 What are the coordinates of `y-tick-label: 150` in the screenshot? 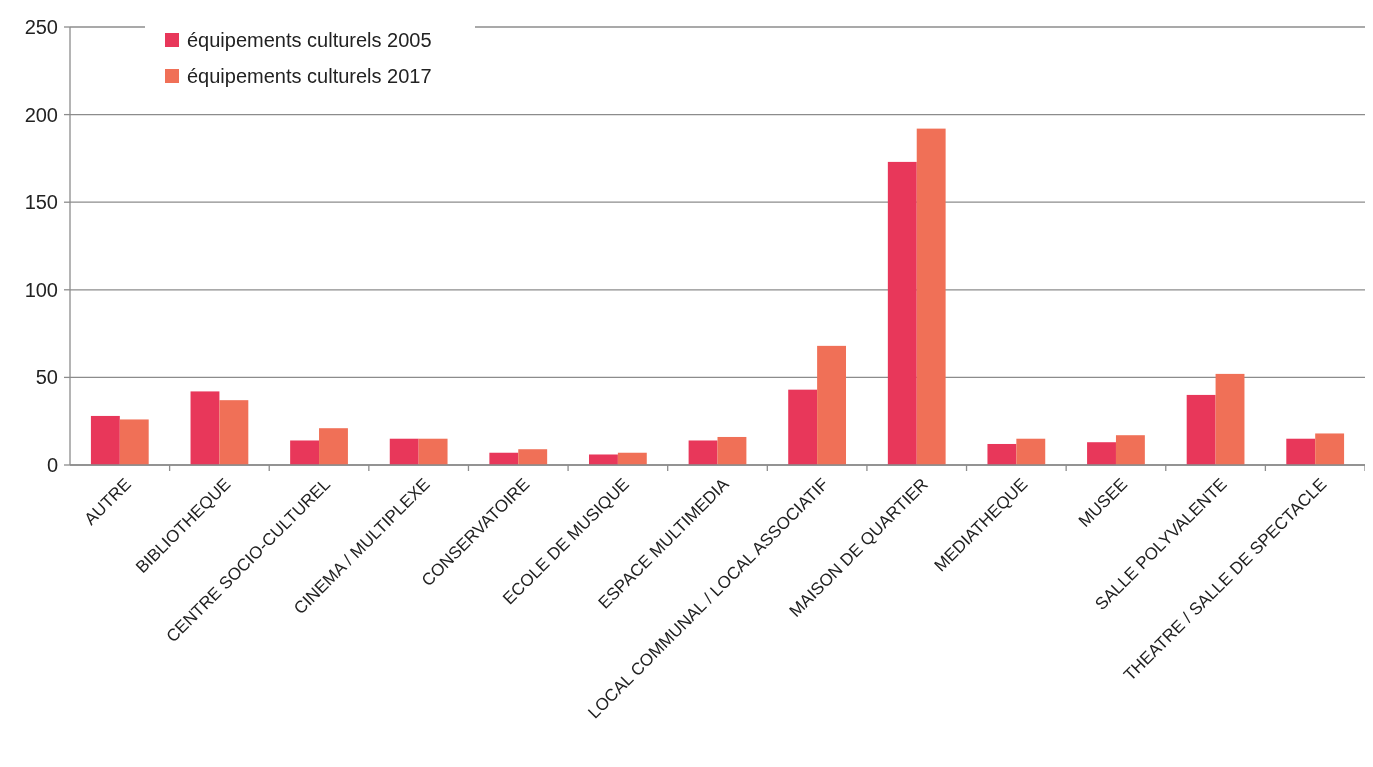 It's located at (41, 202).